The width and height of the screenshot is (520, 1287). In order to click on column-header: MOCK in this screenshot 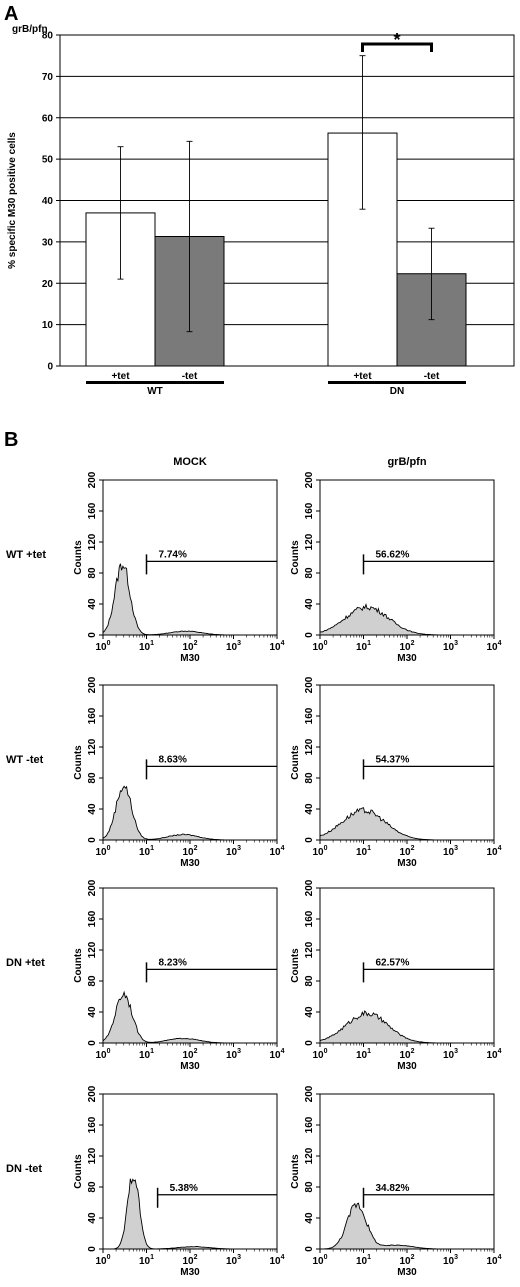, I will do `click(190, 462)`.